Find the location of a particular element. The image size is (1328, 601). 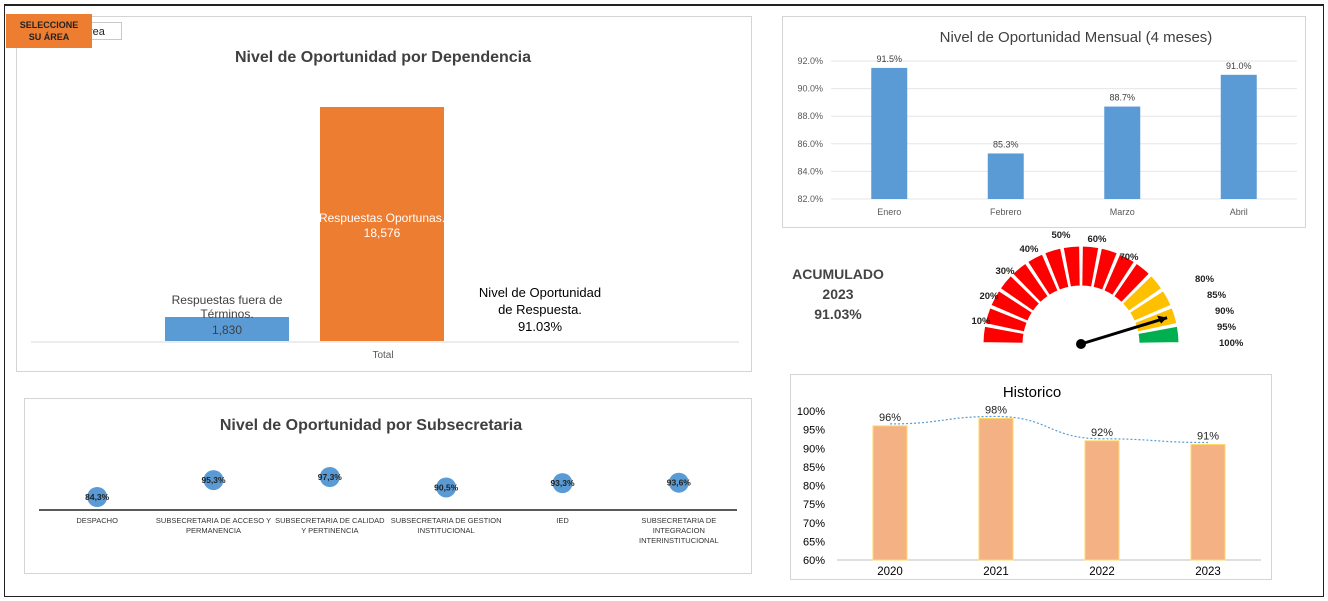

gauge-needle-tip is located at coordinates (1162, 319).